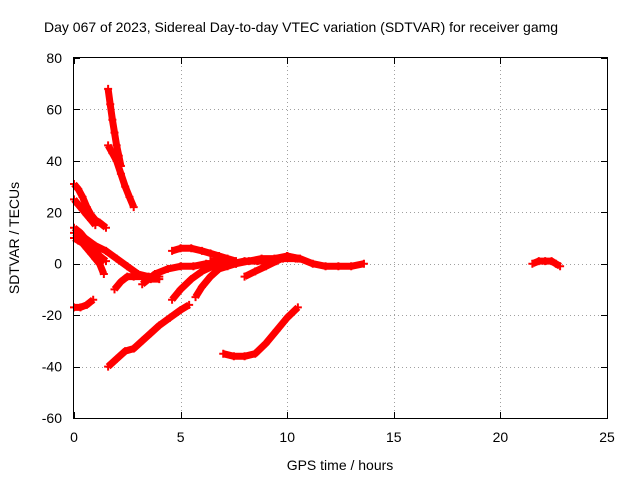 The width and height of the screenshot is (640, 480). I want to click on y-tick-label: -40, so click(52, 367).